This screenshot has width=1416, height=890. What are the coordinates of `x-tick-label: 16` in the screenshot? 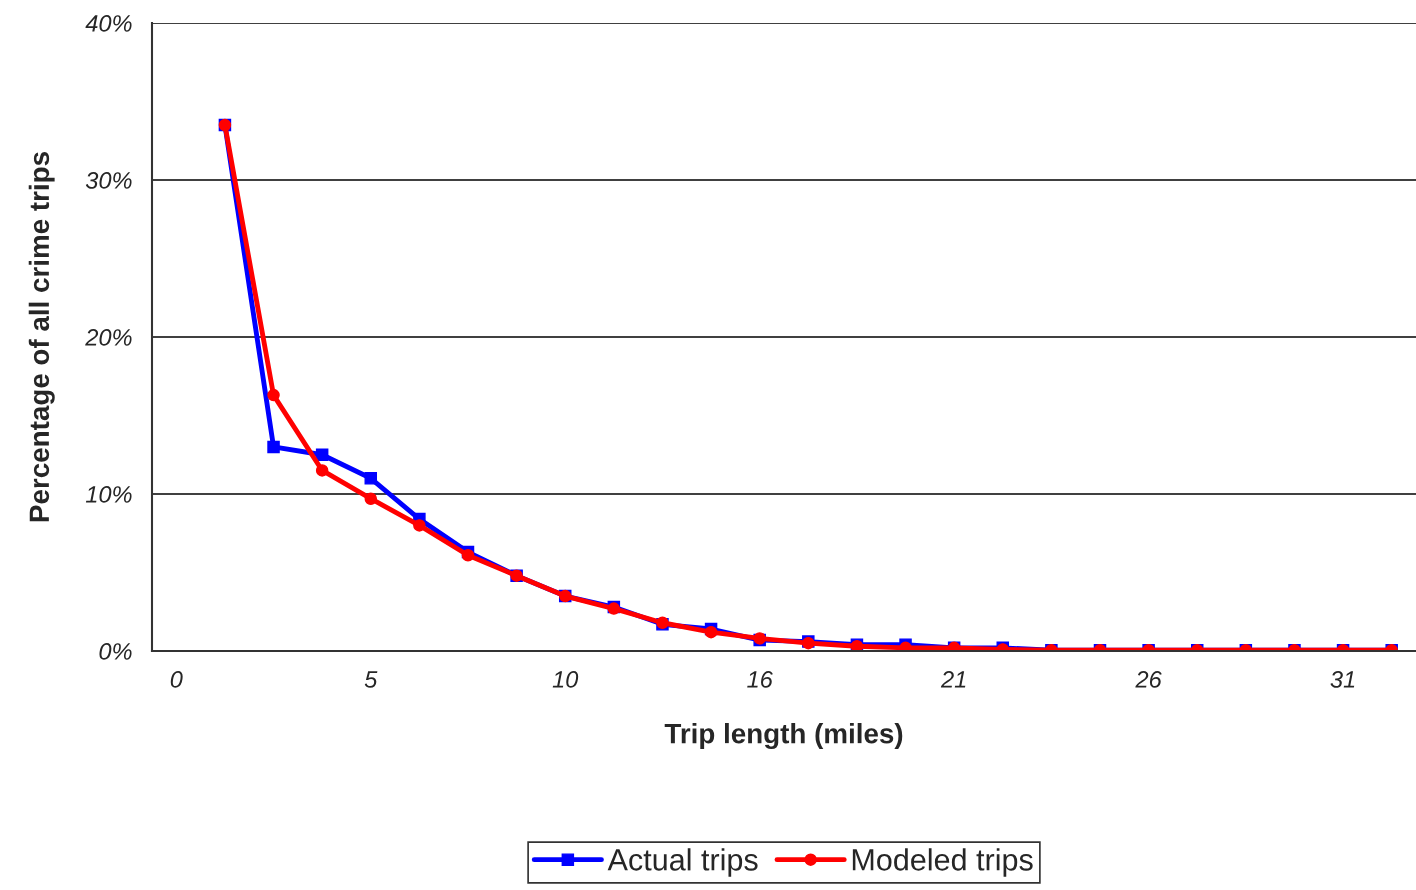 It's located at (760, 679).